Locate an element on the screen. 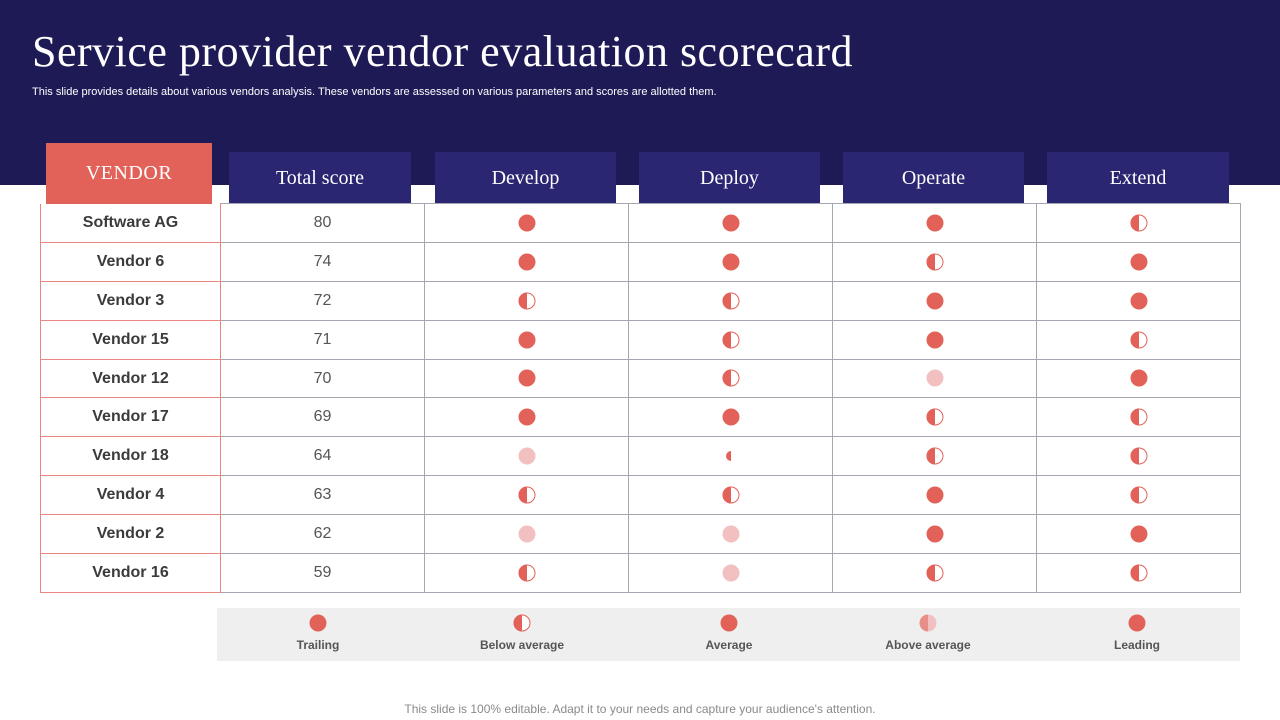  total-score-cell: 71 is located at coordinates (322, 339).